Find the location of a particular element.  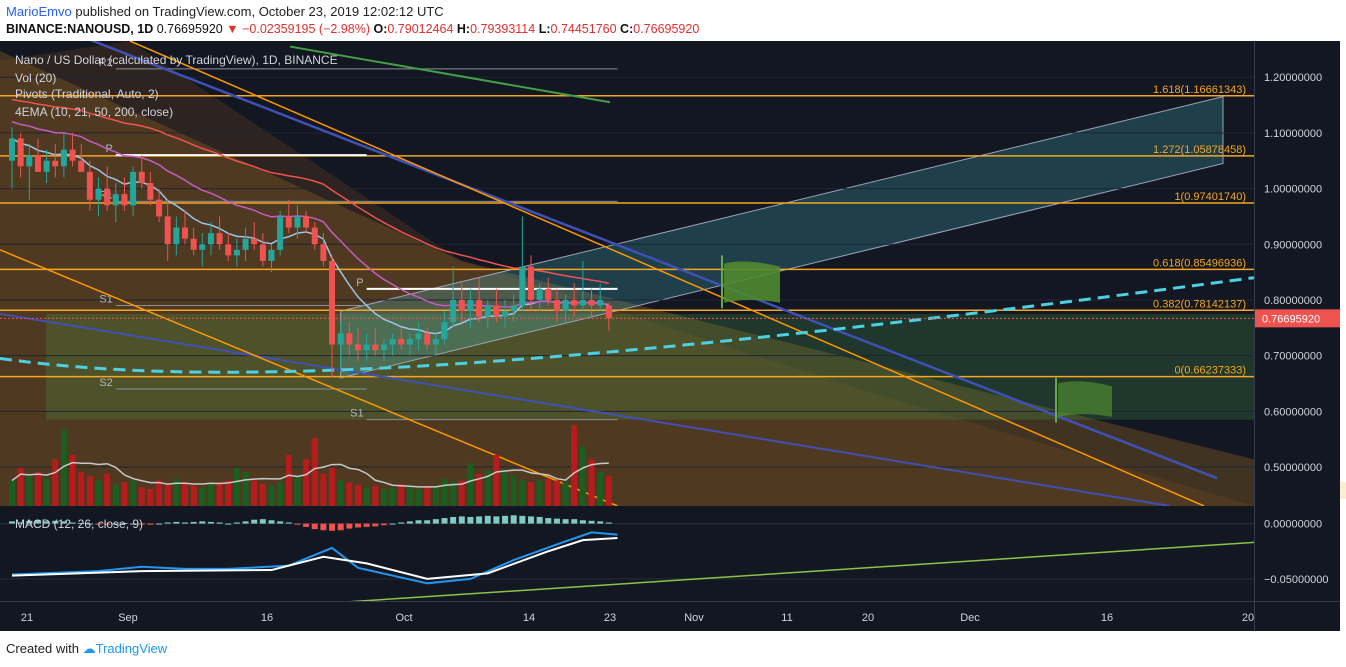

macd-tick-label: −0.05000000 is located at coordinates (1296, 580).